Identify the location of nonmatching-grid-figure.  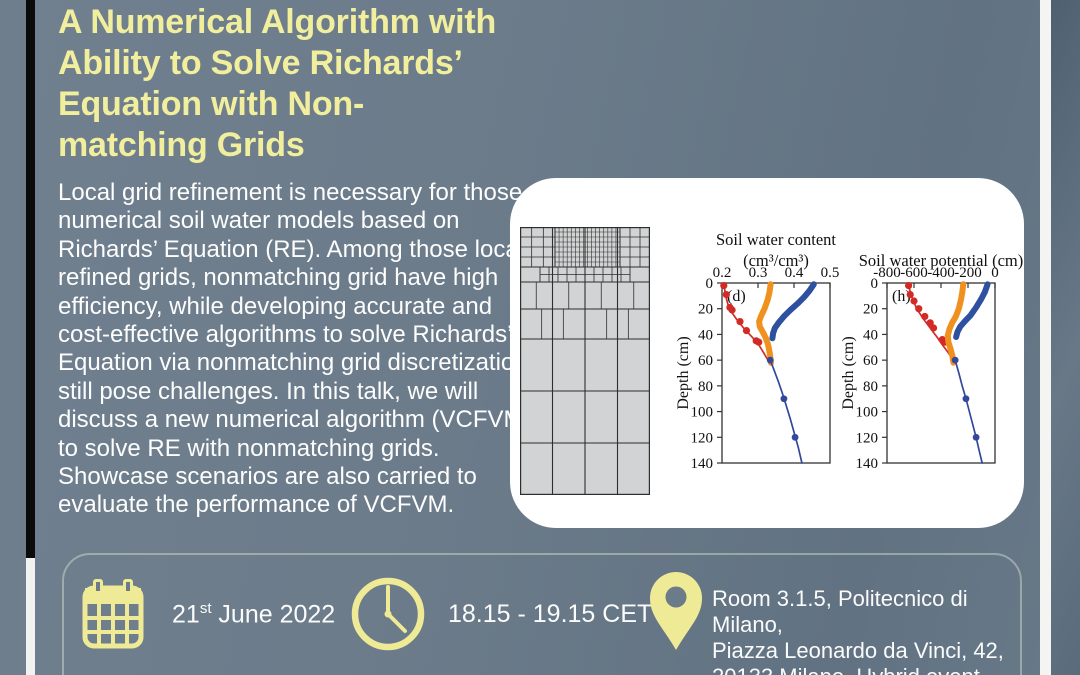
(585, 360).